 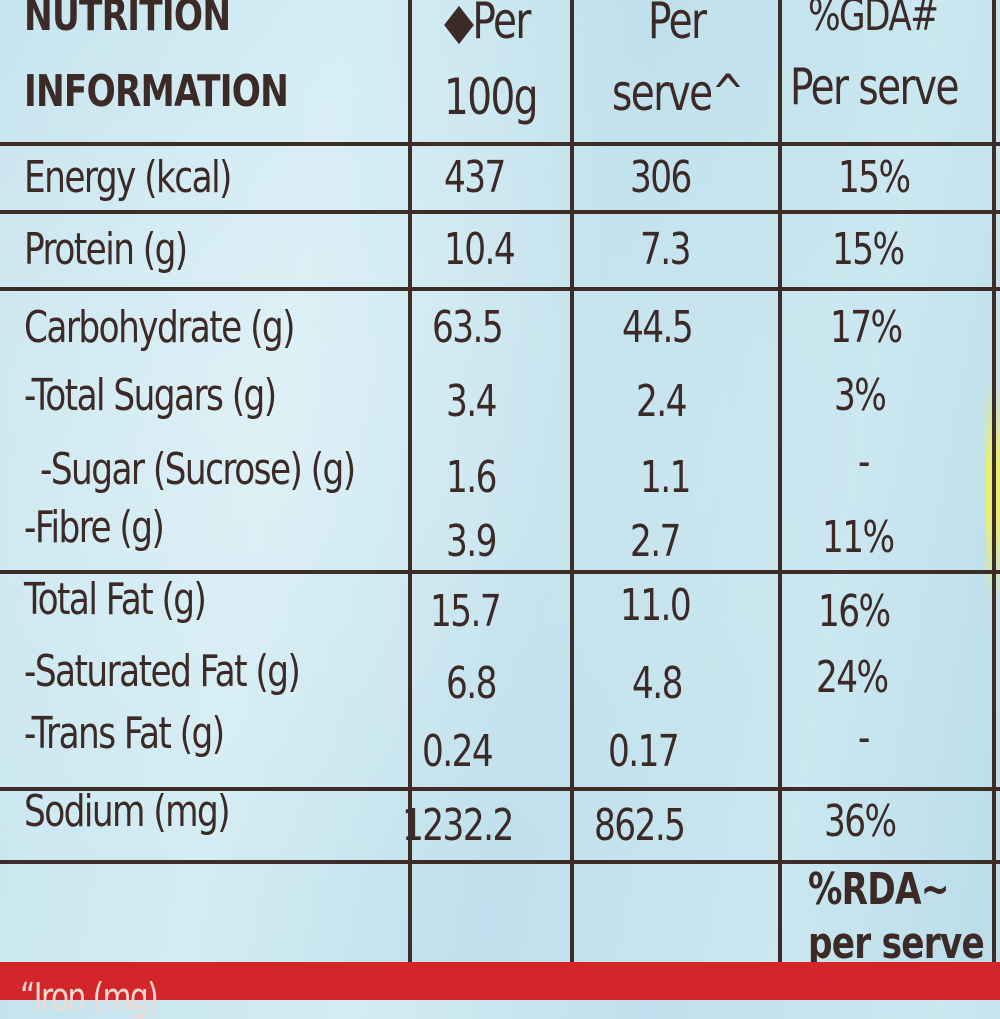 I want to click on row-protein-per100: 10.4, so click(x=480, y=249).